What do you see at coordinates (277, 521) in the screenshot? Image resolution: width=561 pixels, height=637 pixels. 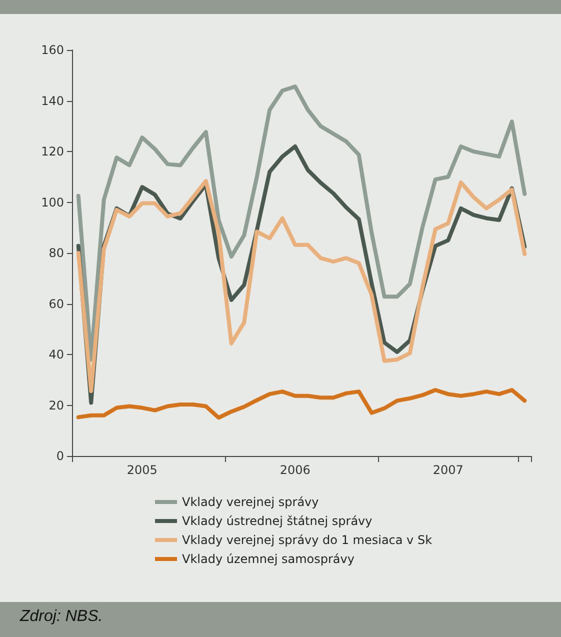 I see `legend-label: Vklady ústrednej štátnej správy` at bounding box center [277, 521].